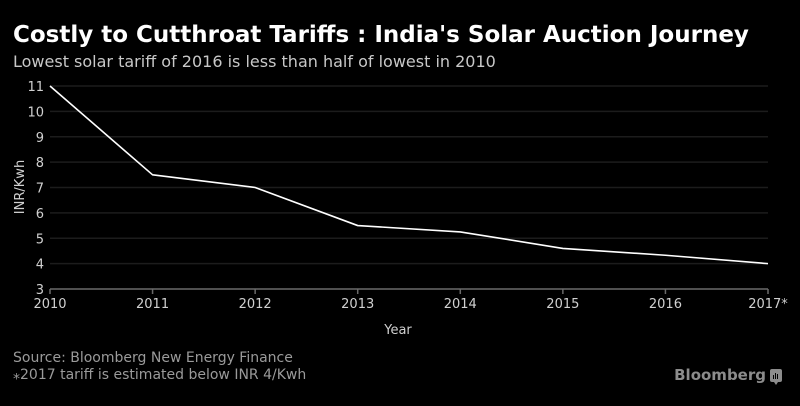 The image size is (800, 406). I want to click on y-axis: 3 4 5 6 7 8 9 10 11, so click(35, 189).